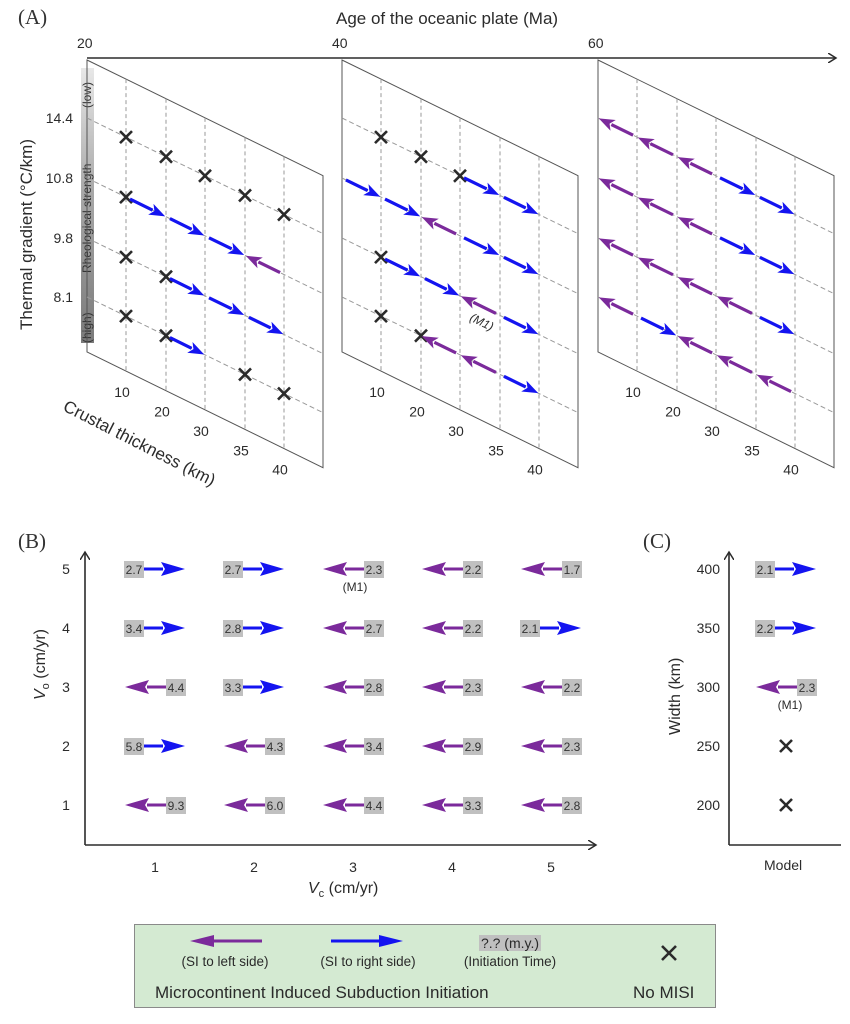  Describe the element at coordinates (716, 264) in the screenshot. I see `panel-outline` at that location.